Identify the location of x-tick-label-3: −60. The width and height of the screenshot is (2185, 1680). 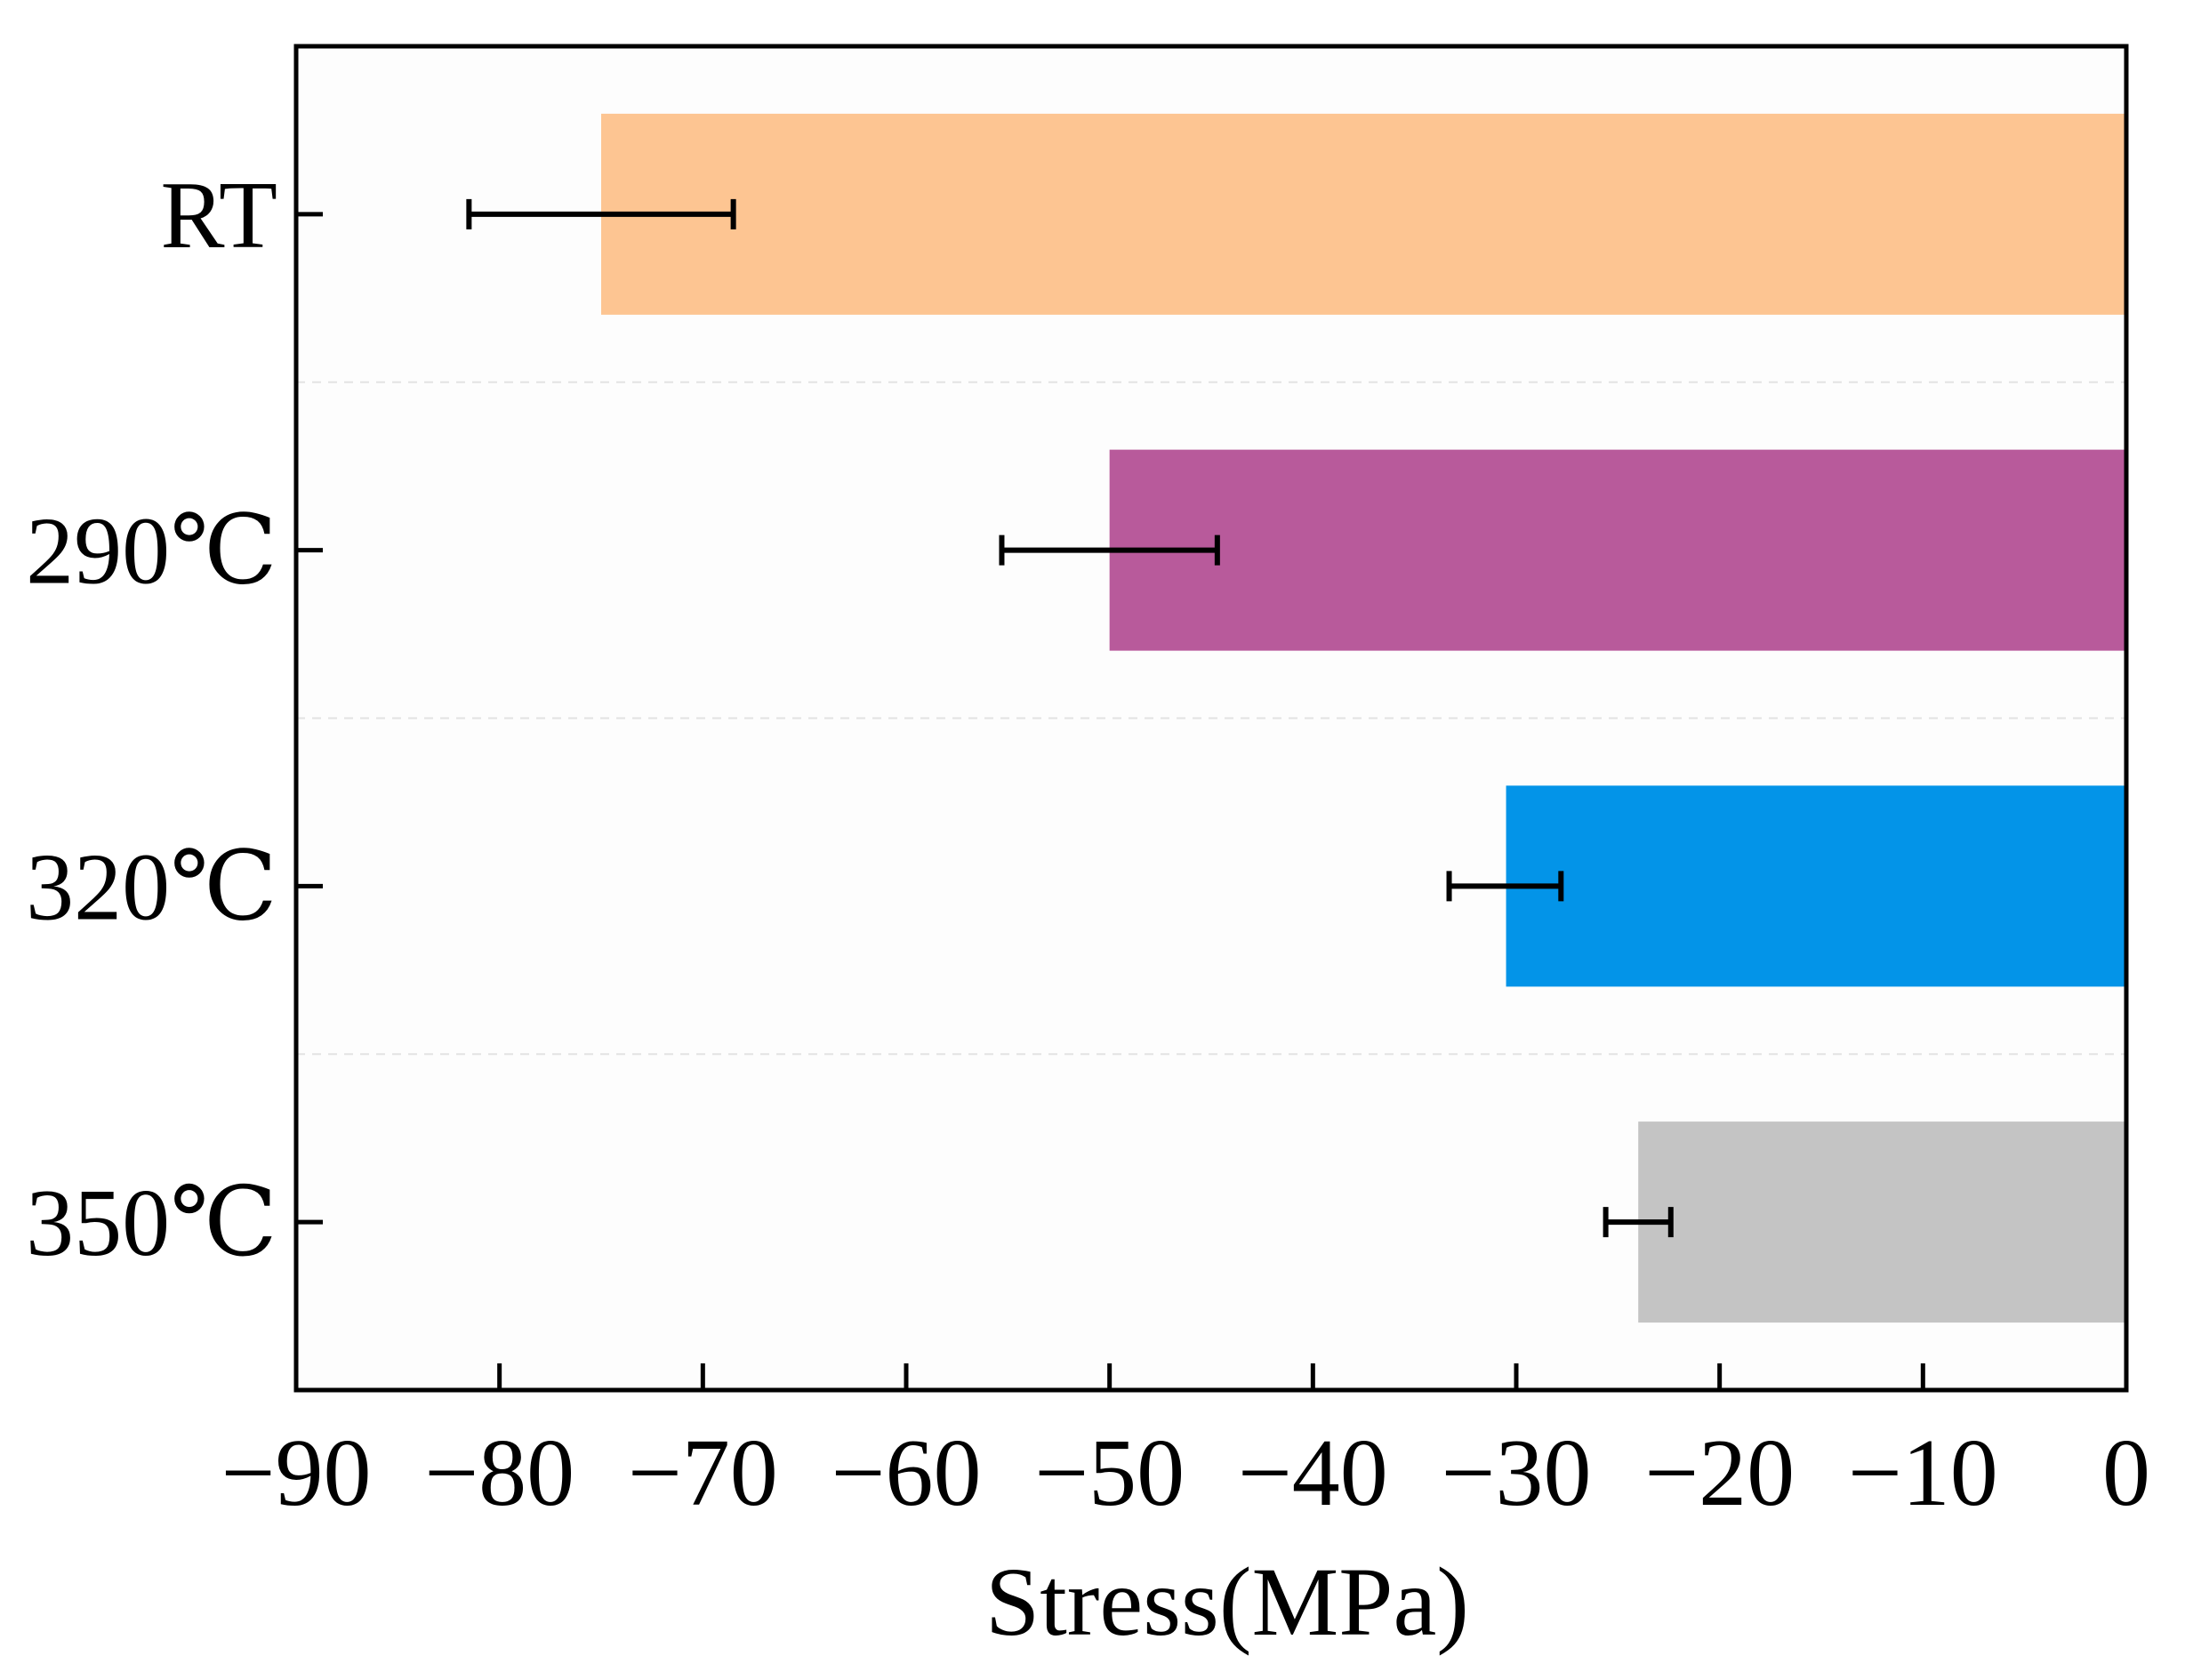
(907, 1473).